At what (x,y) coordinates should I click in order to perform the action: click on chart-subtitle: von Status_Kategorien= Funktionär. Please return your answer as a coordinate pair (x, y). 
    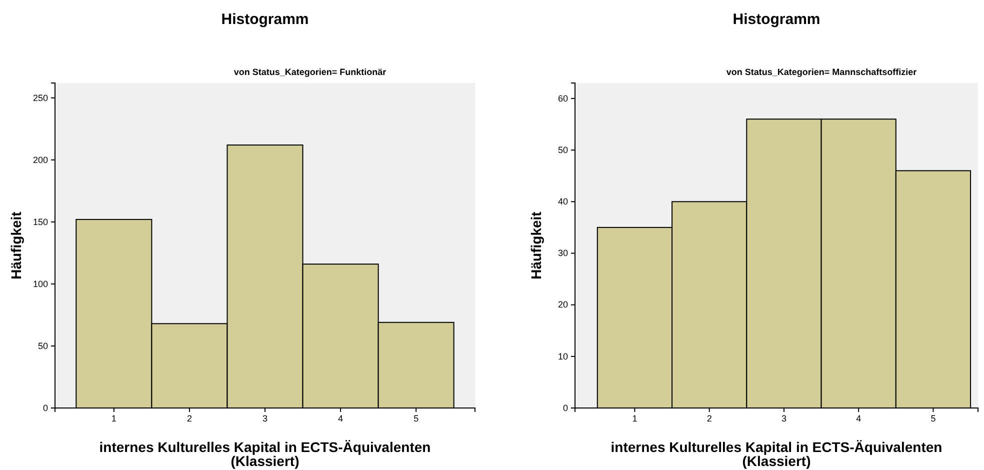
    Looking at the image, I should click on (310, 72).